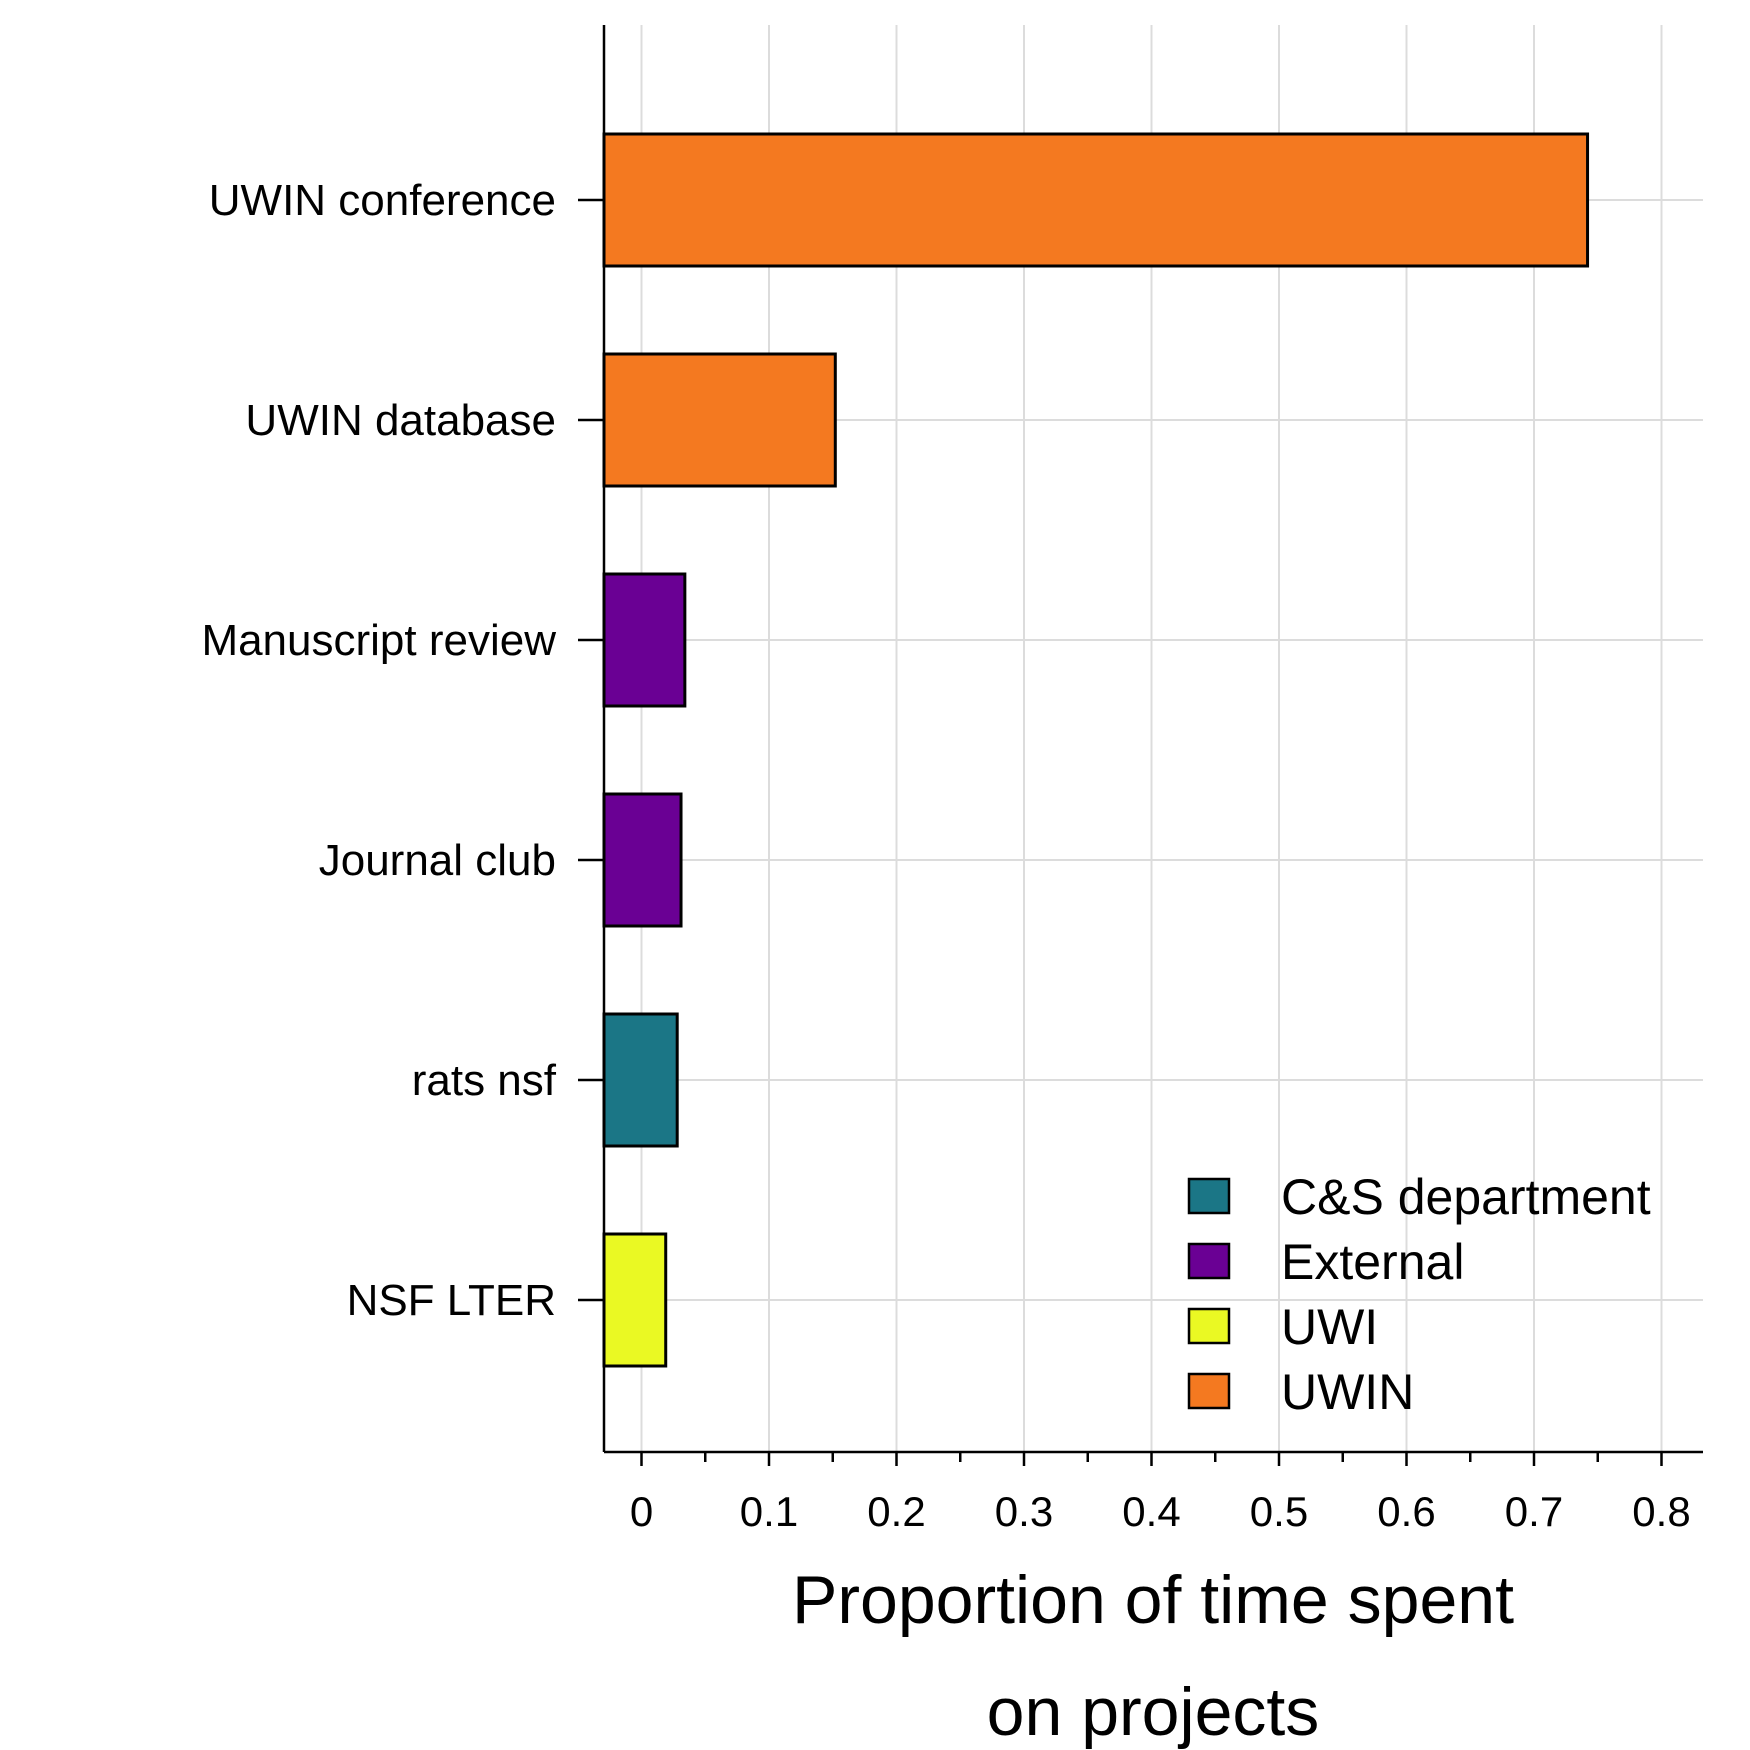 This screenshot has width=1750, height=1750. I want to click on legend: C&S department External UWI UWIN, so click(1419, 1294).